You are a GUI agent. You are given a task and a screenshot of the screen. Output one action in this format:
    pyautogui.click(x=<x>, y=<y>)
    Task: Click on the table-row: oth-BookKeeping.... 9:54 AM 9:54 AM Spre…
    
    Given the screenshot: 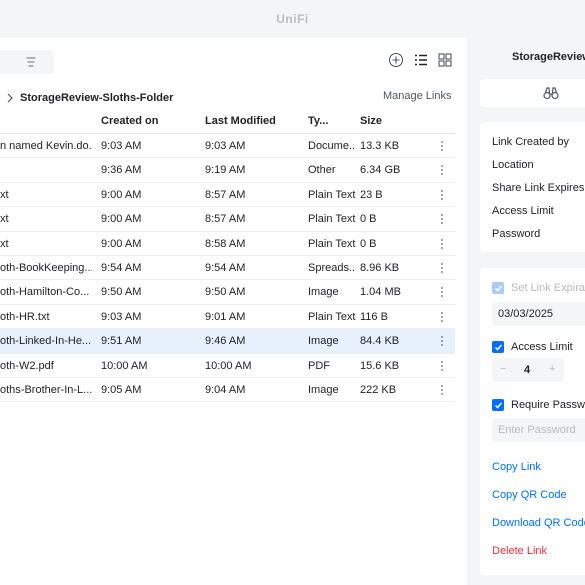 What is the action you would take?
    pyautogui.click(x=227, y=268)
    